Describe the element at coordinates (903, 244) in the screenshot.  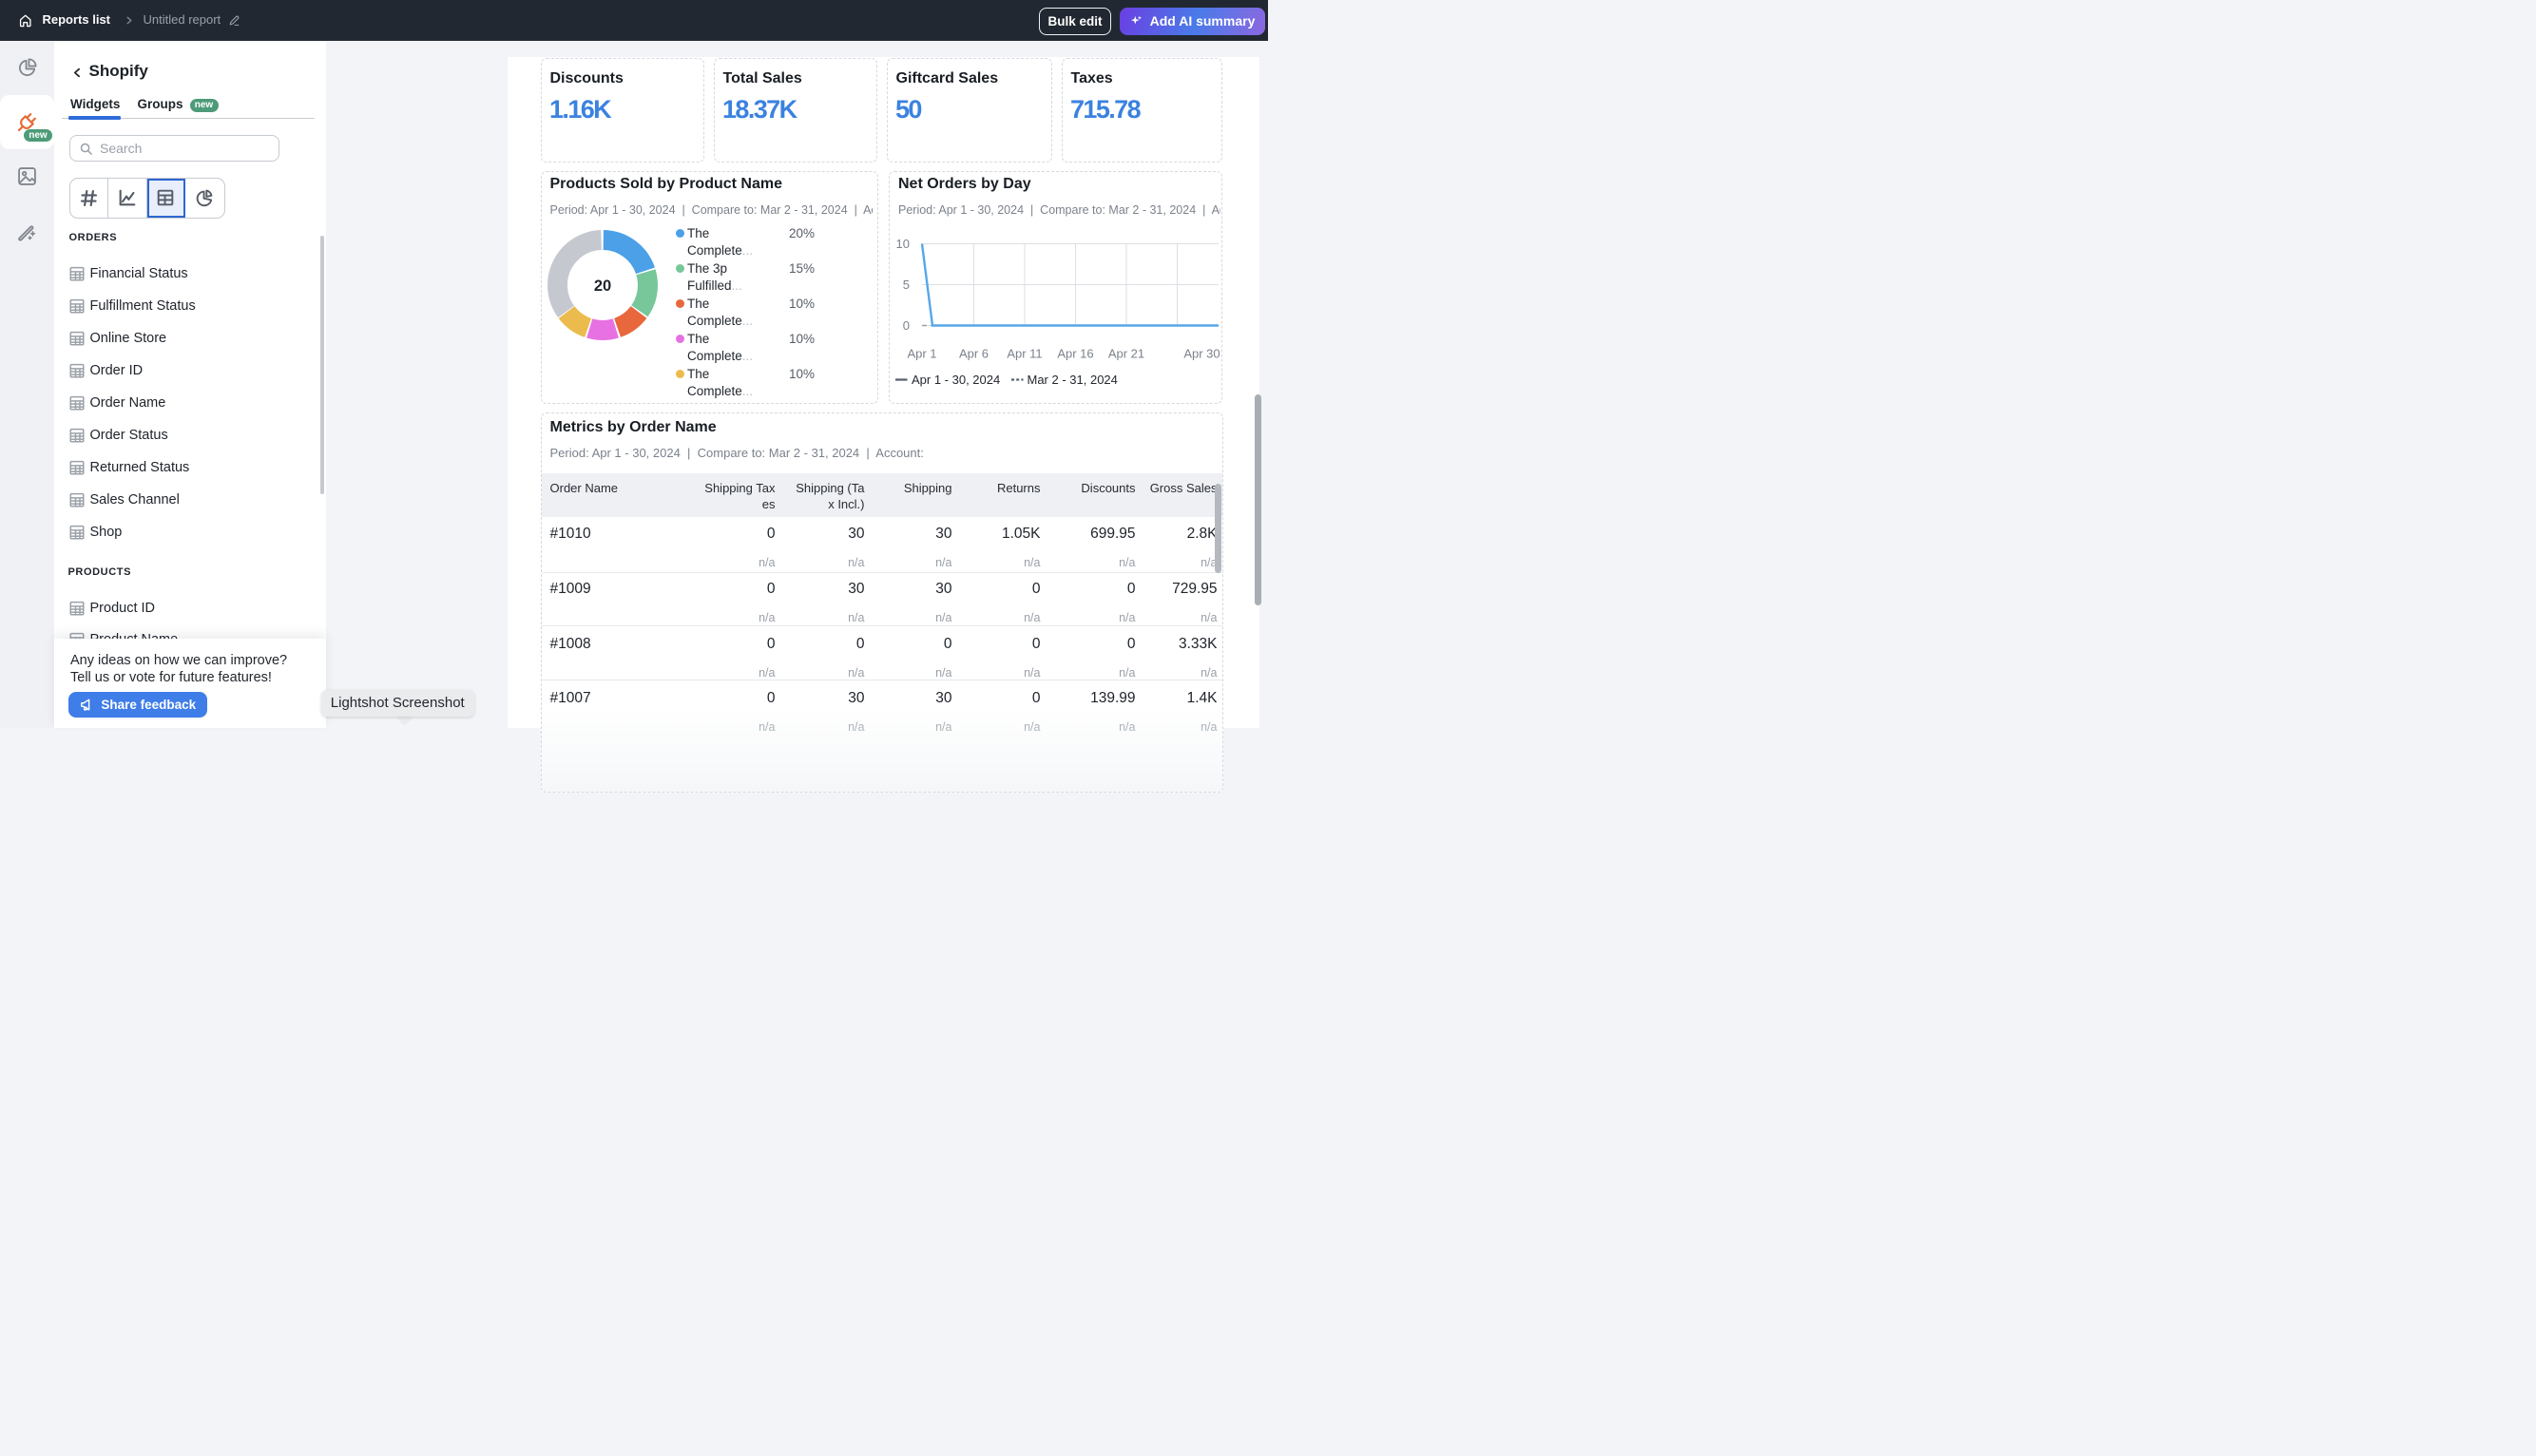
I see `svg-text: 10` at that location.